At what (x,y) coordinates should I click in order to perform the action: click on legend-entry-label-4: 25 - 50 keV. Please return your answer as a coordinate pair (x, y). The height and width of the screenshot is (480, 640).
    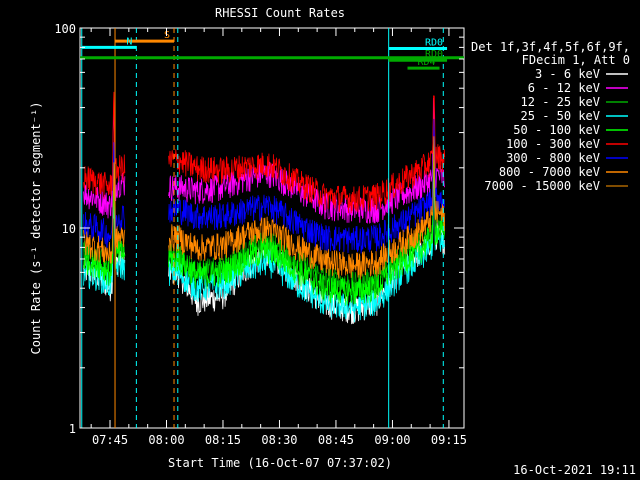
    Looking at the image, I should click on (560, 116).